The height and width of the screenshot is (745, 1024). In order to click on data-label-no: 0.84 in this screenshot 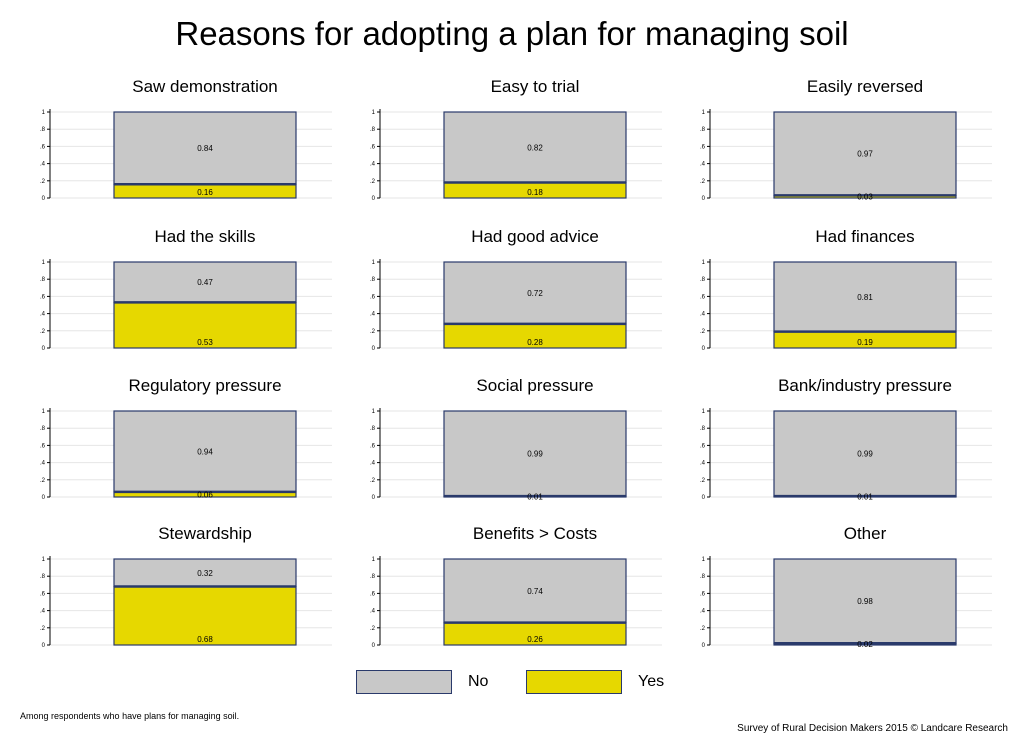, I will do `click(205, 148)`.